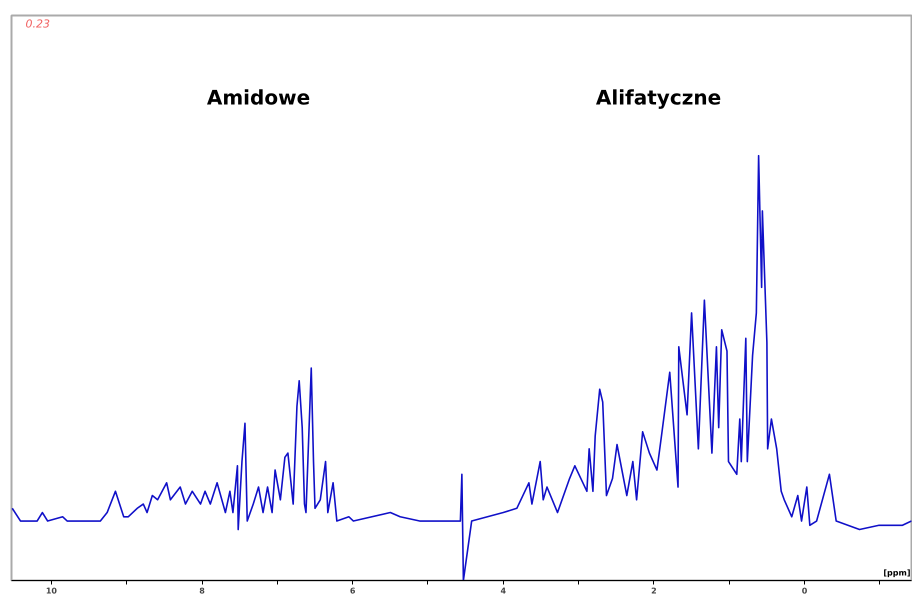  Describe the element at coordinates (654, 591) in the screenshot. I see `x-tick-label: 2` at that location.